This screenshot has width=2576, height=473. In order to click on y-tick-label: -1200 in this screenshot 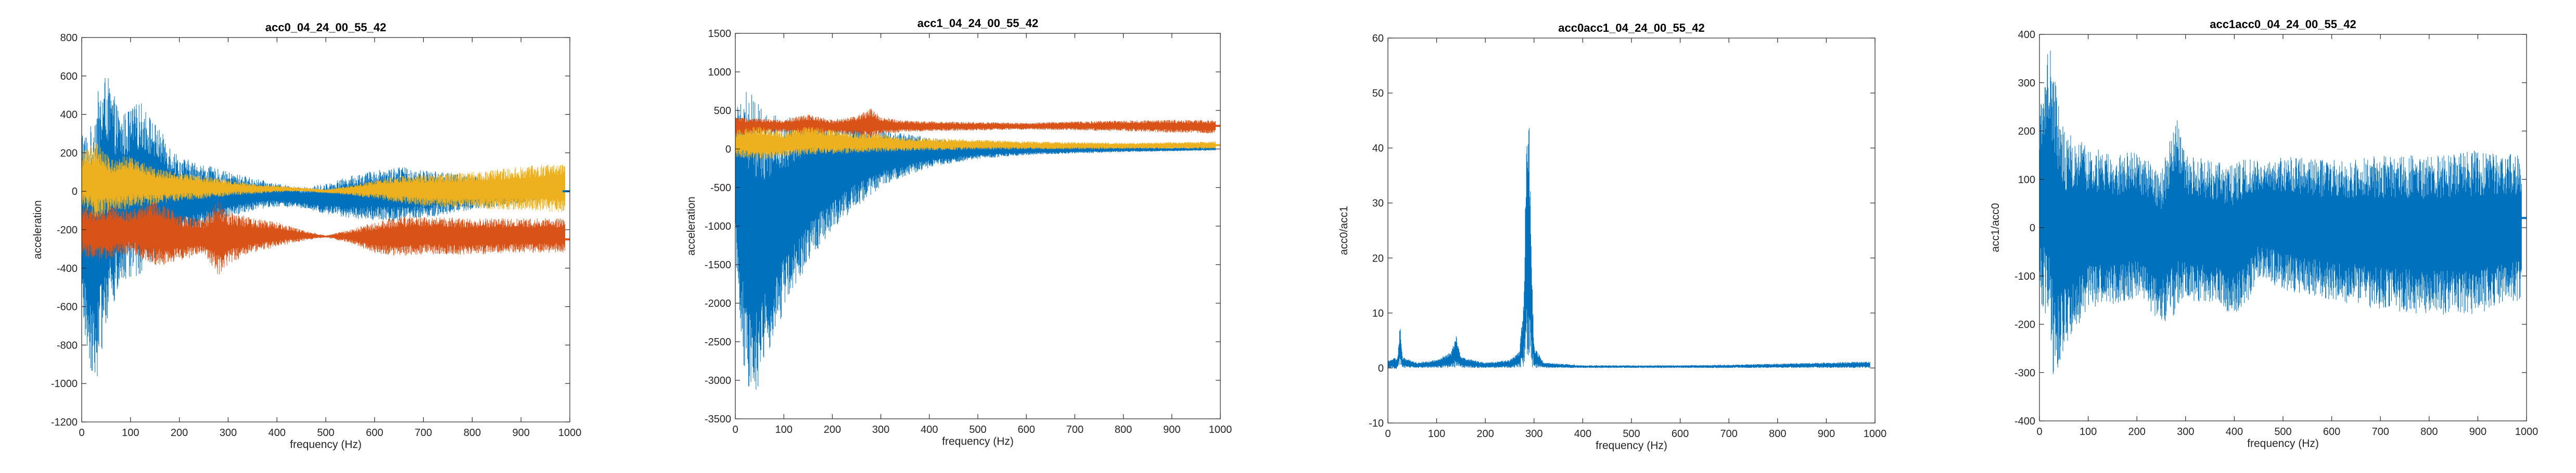, I will do `click(64, 422)`.